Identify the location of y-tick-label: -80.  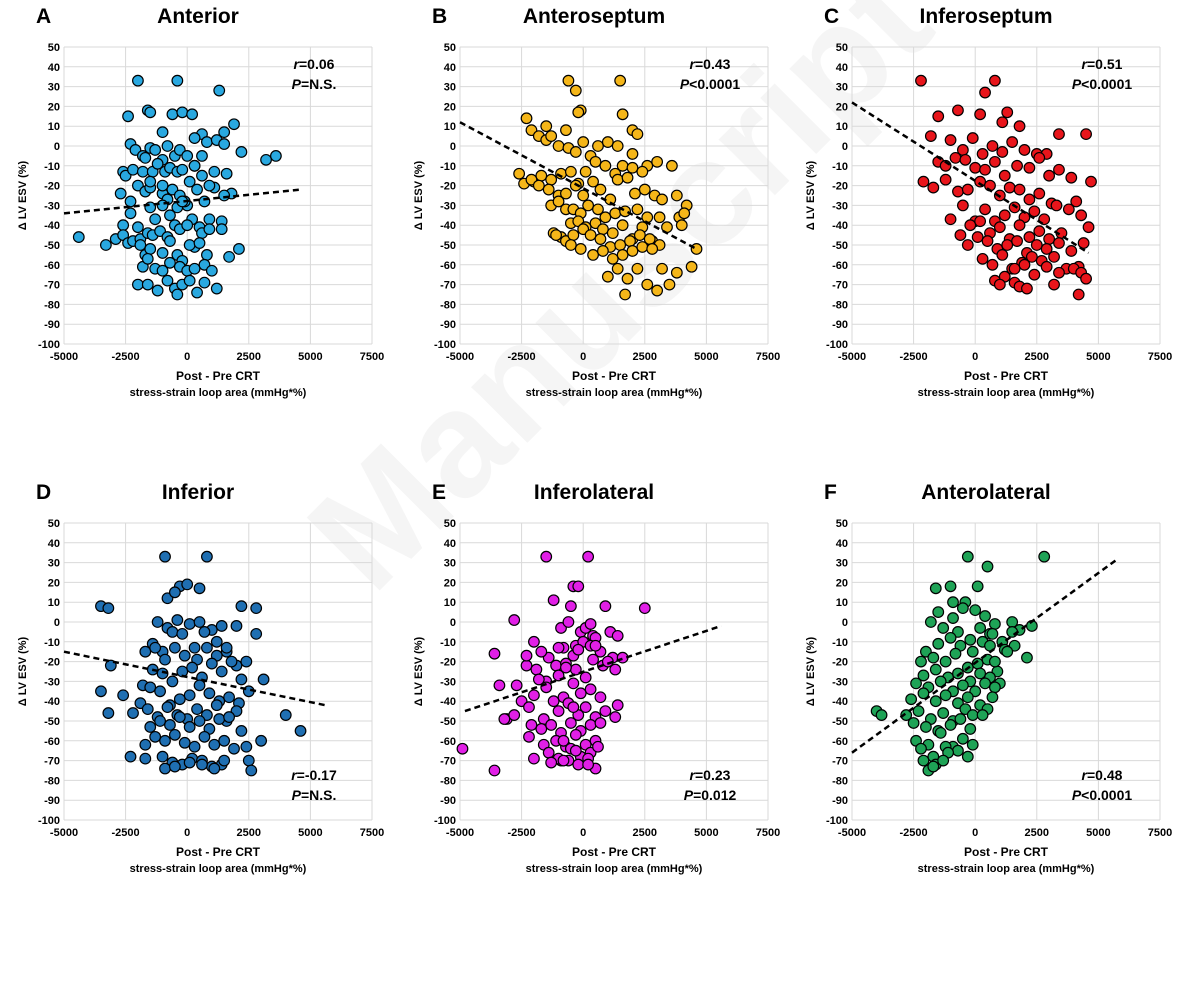
(448, 781).